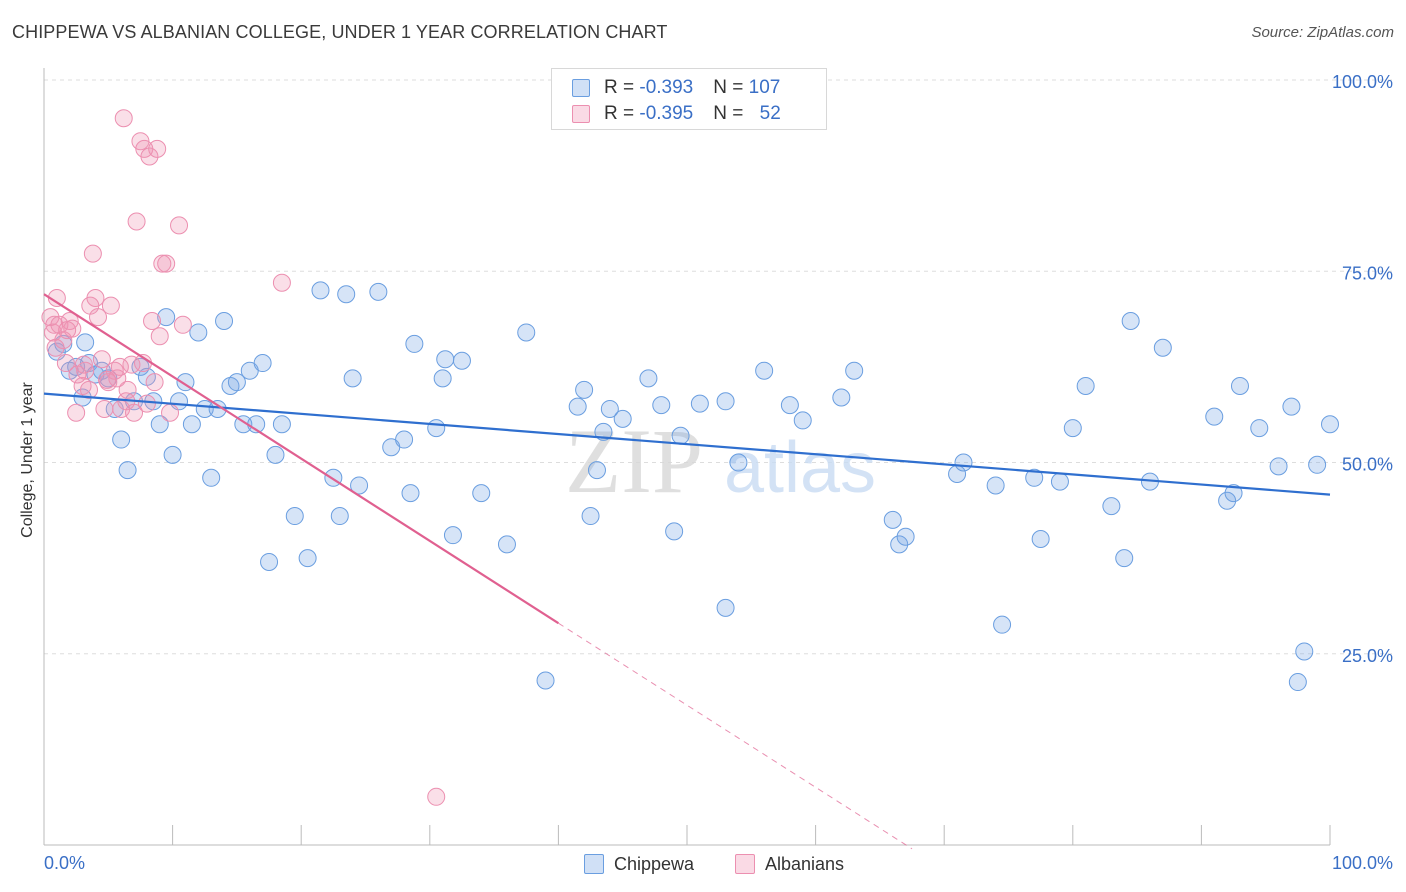  Describe the element at coordinates (1362, 863) in the screenshot. I see `x-tick-label: 100.0%` at that location.